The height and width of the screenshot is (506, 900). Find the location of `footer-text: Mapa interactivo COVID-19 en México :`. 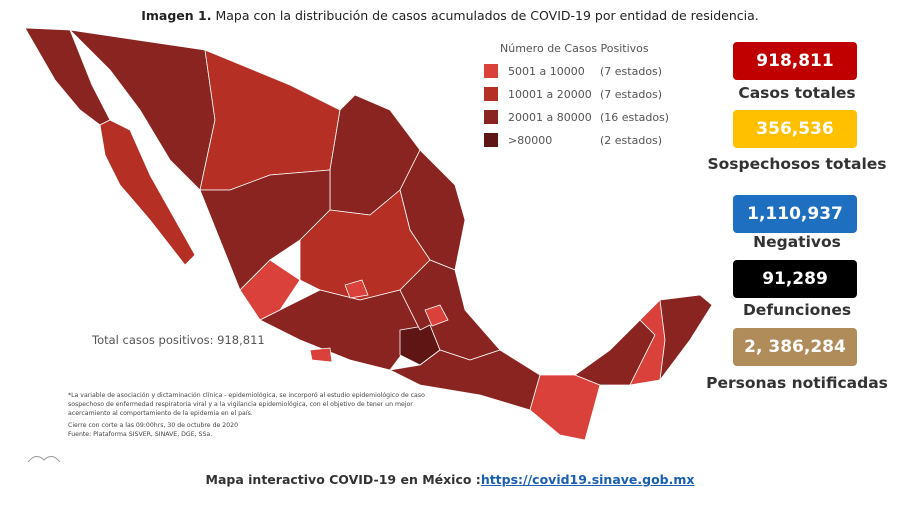

footer-text: Mapa interactivo COVID-19 en México : is located at coordinates (343, 479).